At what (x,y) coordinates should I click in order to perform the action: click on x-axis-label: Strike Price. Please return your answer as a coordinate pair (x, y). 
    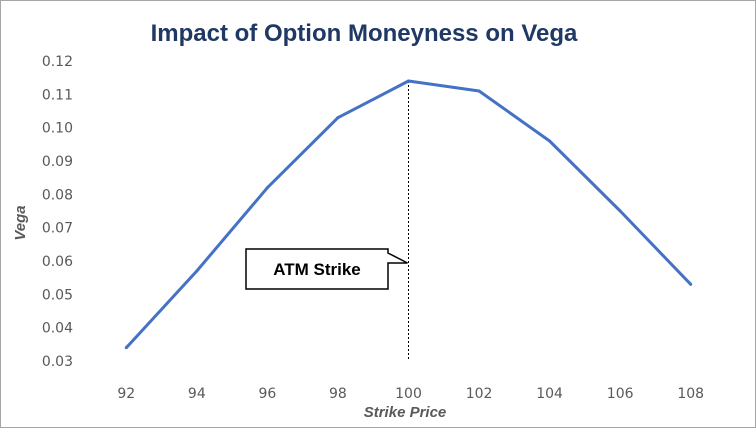
    Looking at the image, I should click on (405, 412).